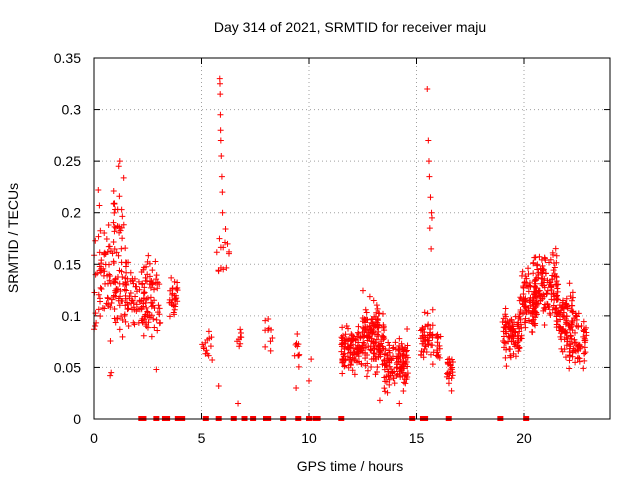 The height and width of the screenshot is (480, 640). What do you see at coordinates (13, 238) in the screenshot?
I see `y-axis-label: SRMTID / TECUs` at bounding box center [13, 238].